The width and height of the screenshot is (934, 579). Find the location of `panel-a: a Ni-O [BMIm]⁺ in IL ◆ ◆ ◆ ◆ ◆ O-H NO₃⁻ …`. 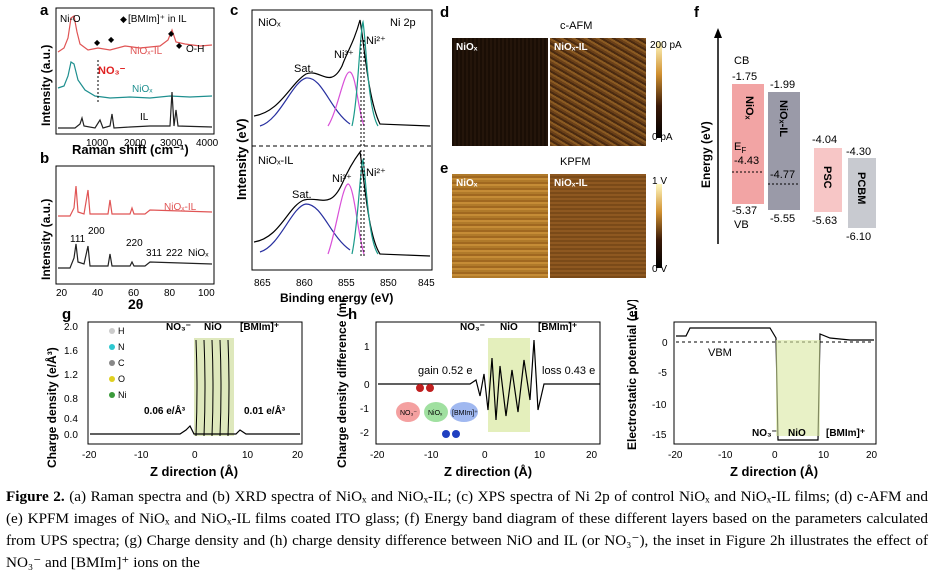

panel-a: a Ni-O [BMIm]⁺ in IL ◆ ◆ ◆ ◆ ◆ O-H NO₃⁻ … is located at coordinates (115, 78).